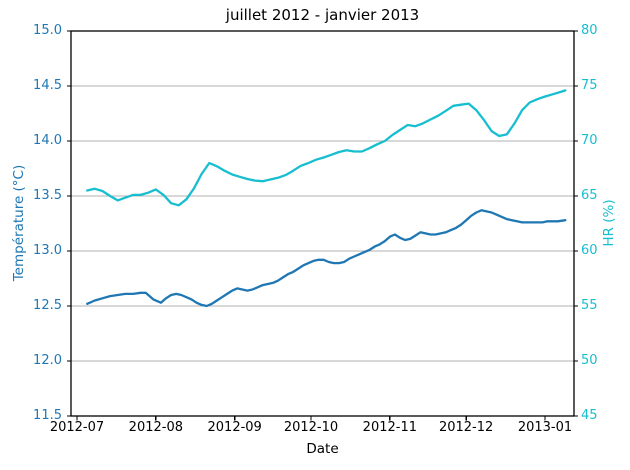 The image size is (630, 470). I want to click on x-axis-tick-label: 2012-07, so click(77, 427).